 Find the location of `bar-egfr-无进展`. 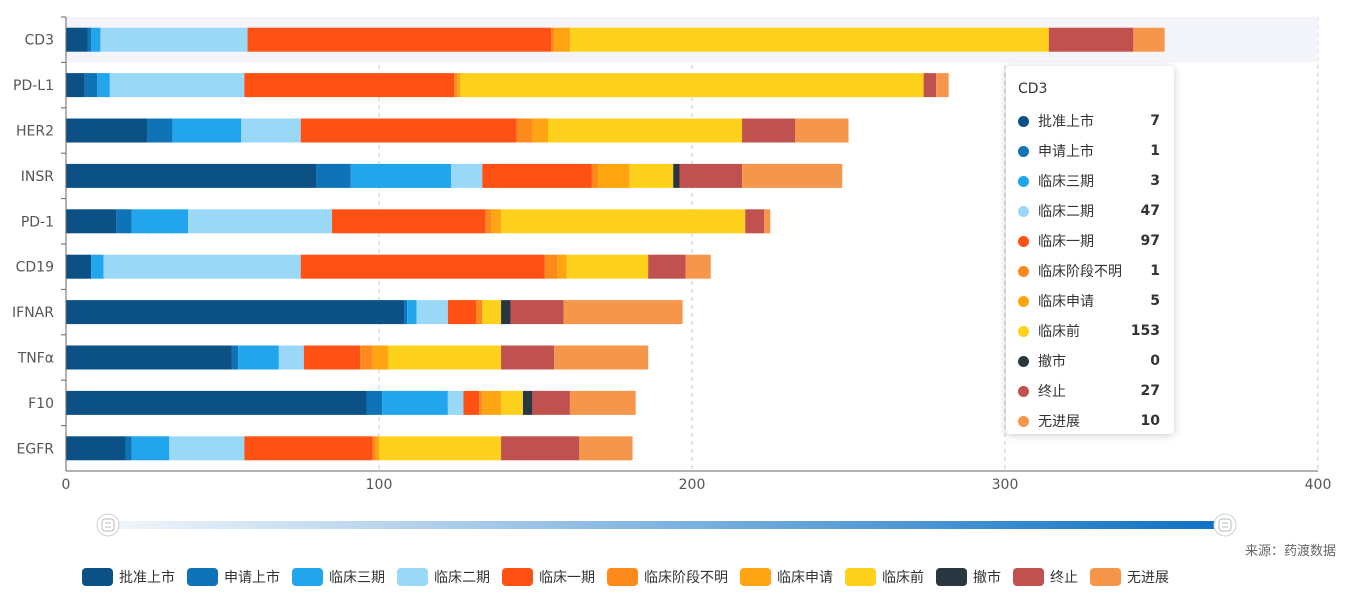

bar-egfr-无进展 is located at coordinates (606, 448).